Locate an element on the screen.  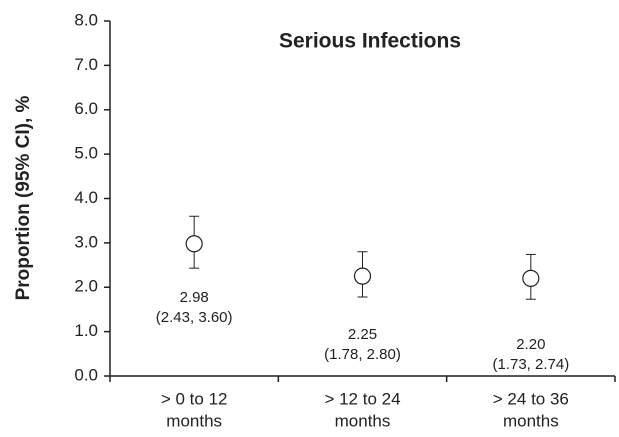
y-tick-label: 7.0 is located at coordinates (86, 64).